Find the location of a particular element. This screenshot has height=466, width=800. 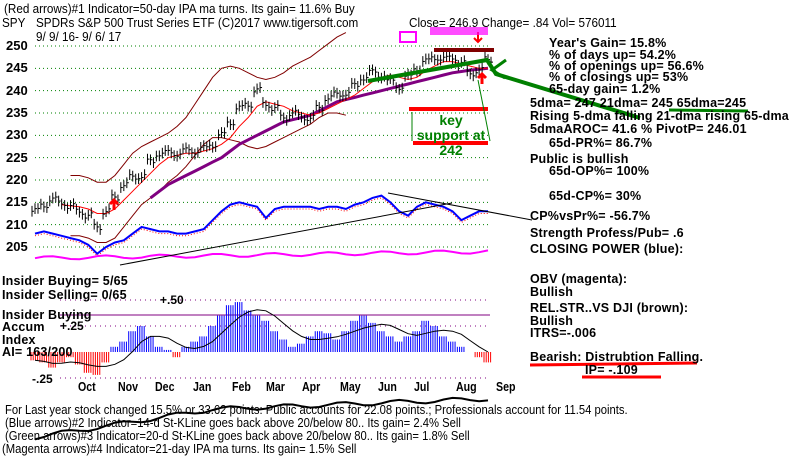

closing-power-line is located at coordinates (261, 225).